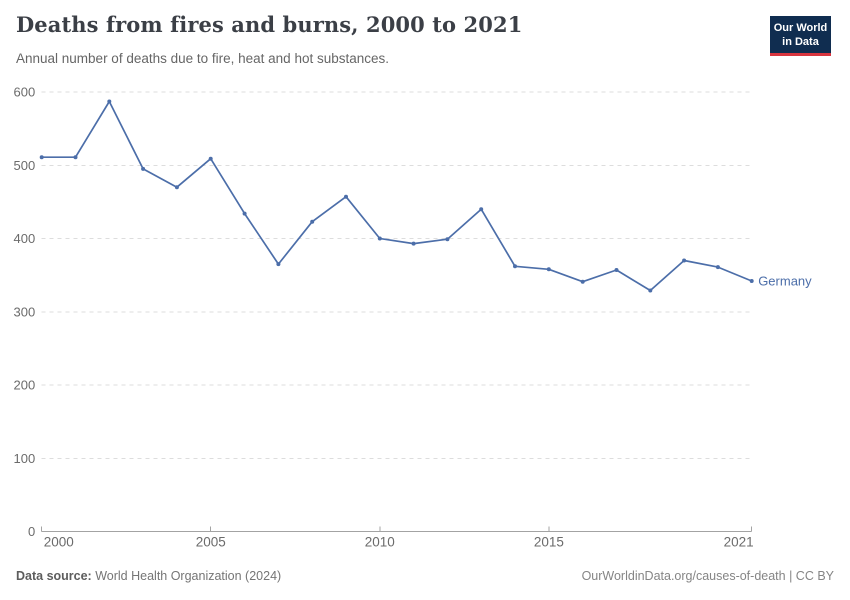 The image size is (850, 600). What do you see at coordinates (24, 311) in the screenshot?
I see `y-tick-label: 300` at bounding box center [24, 311].